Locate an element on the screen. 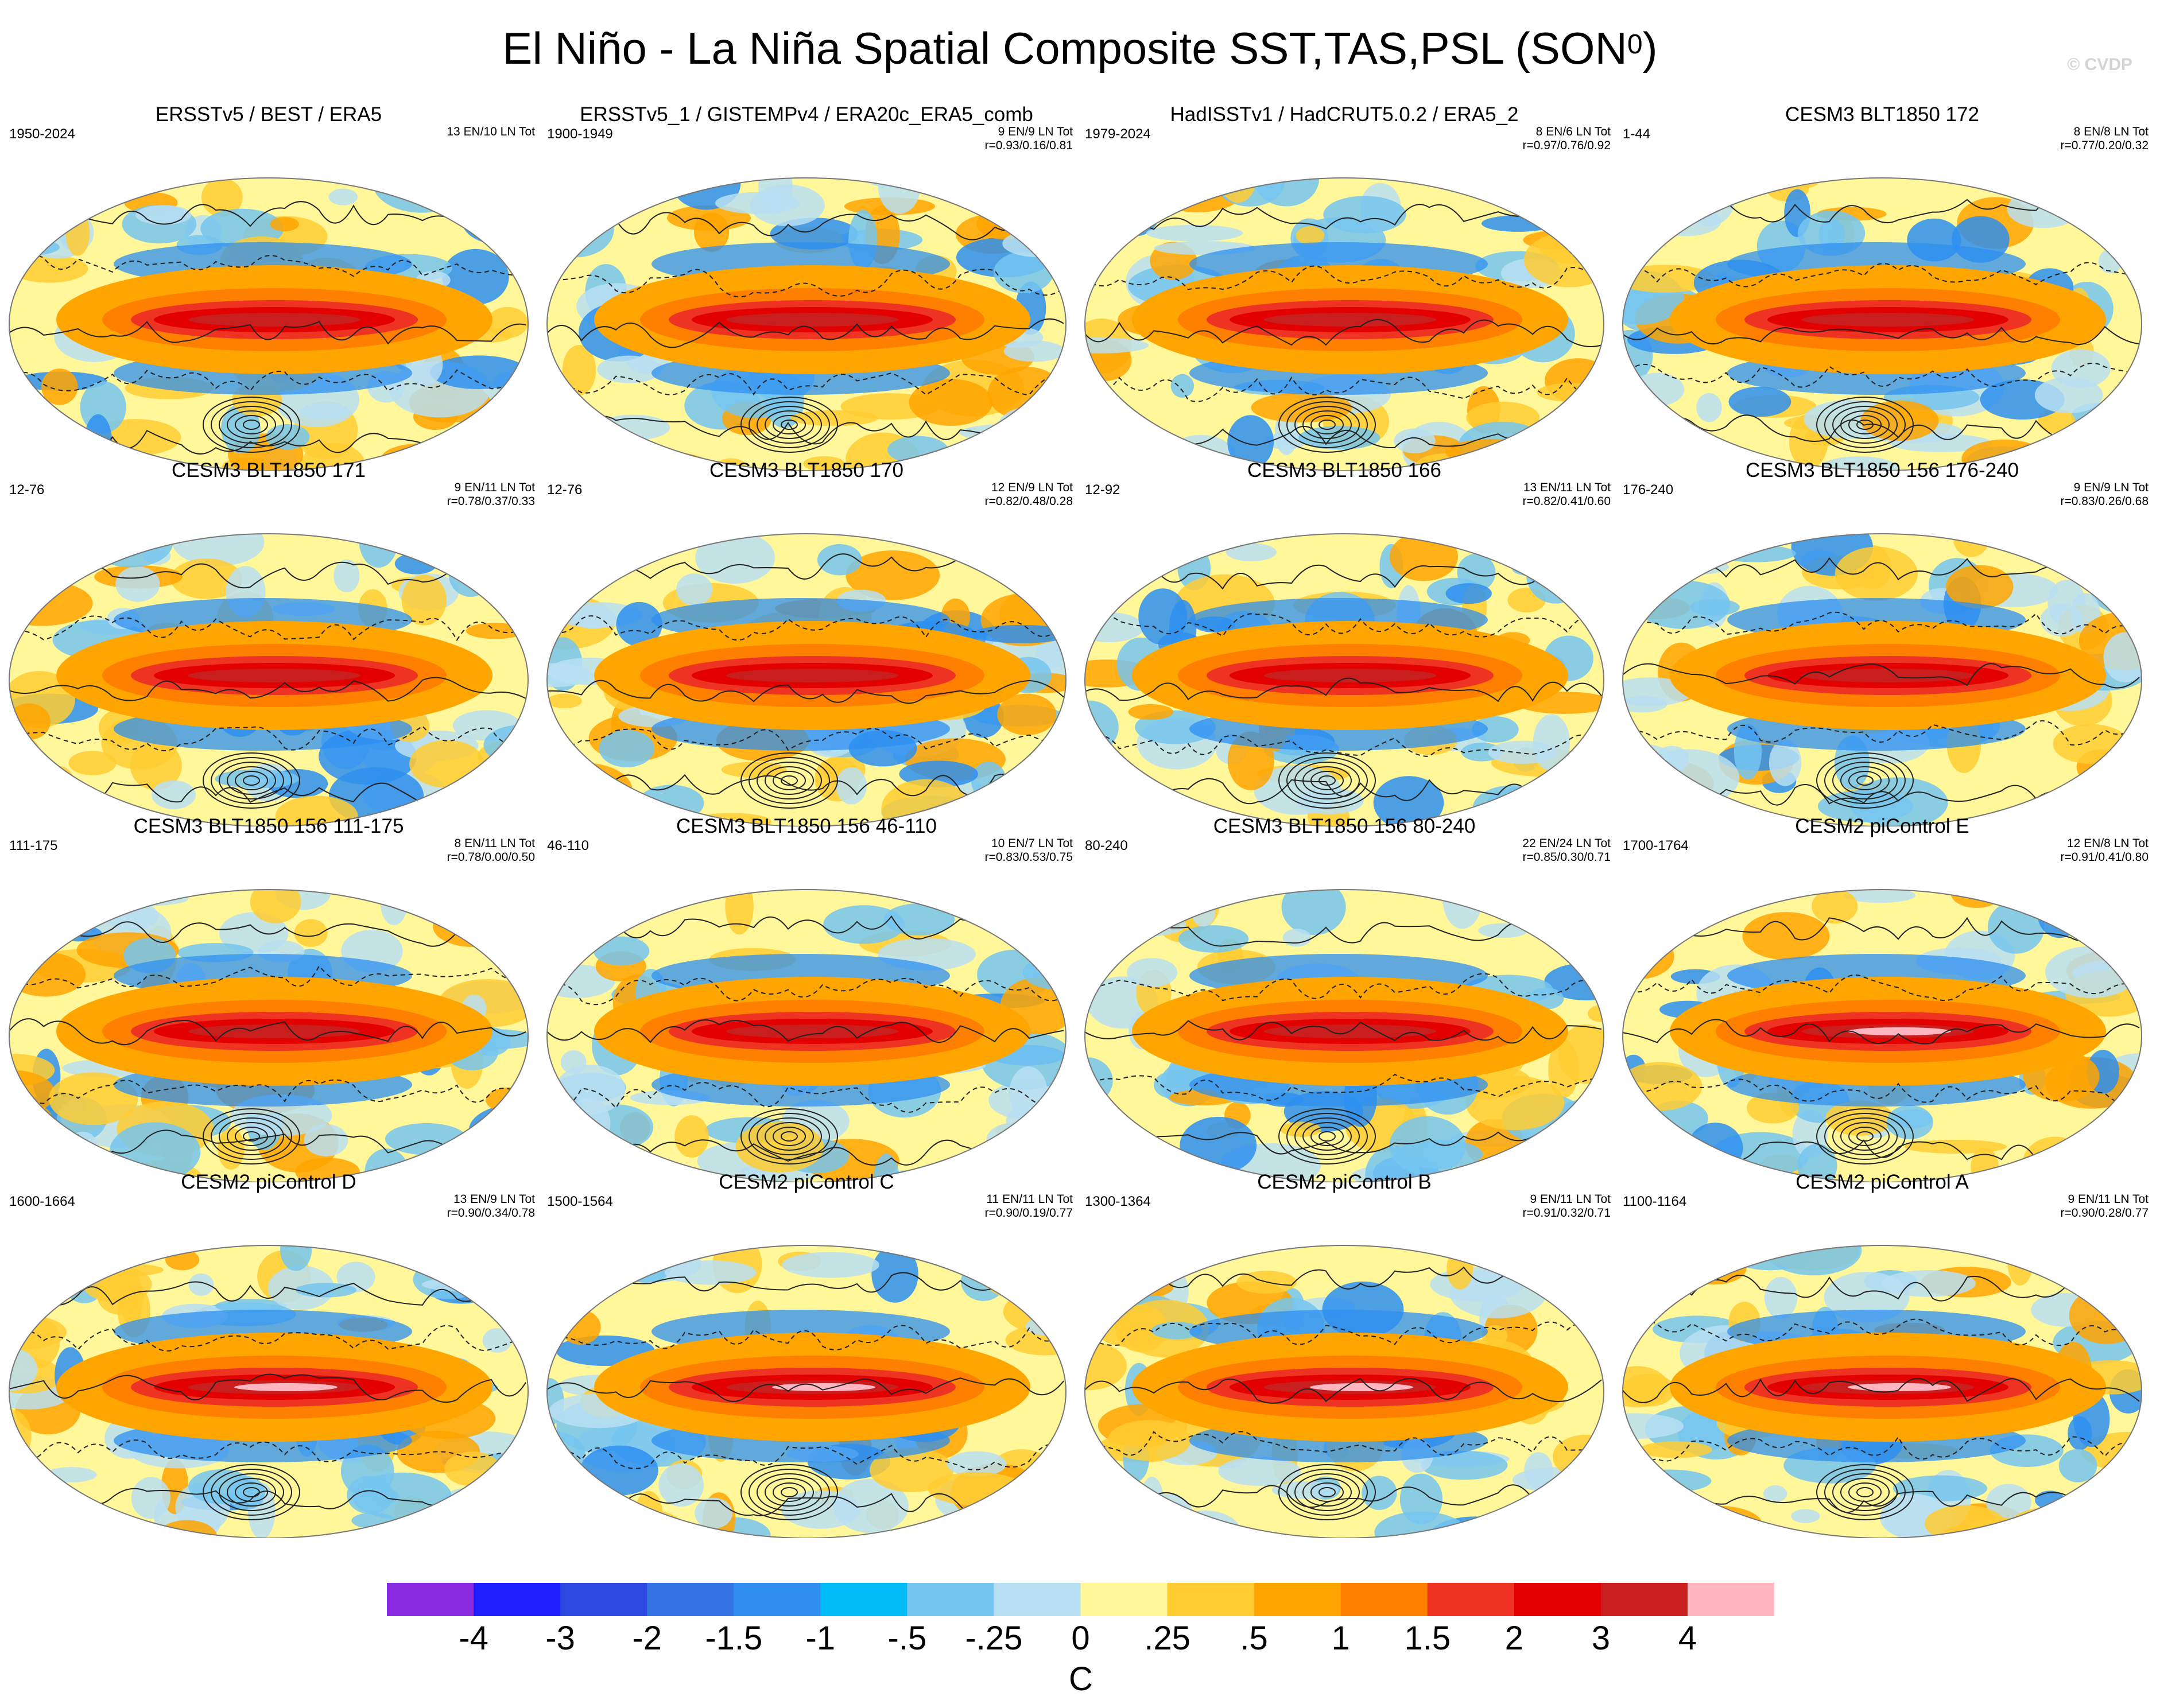  colorbar-swatch is located at coordinates (1037, 1599).